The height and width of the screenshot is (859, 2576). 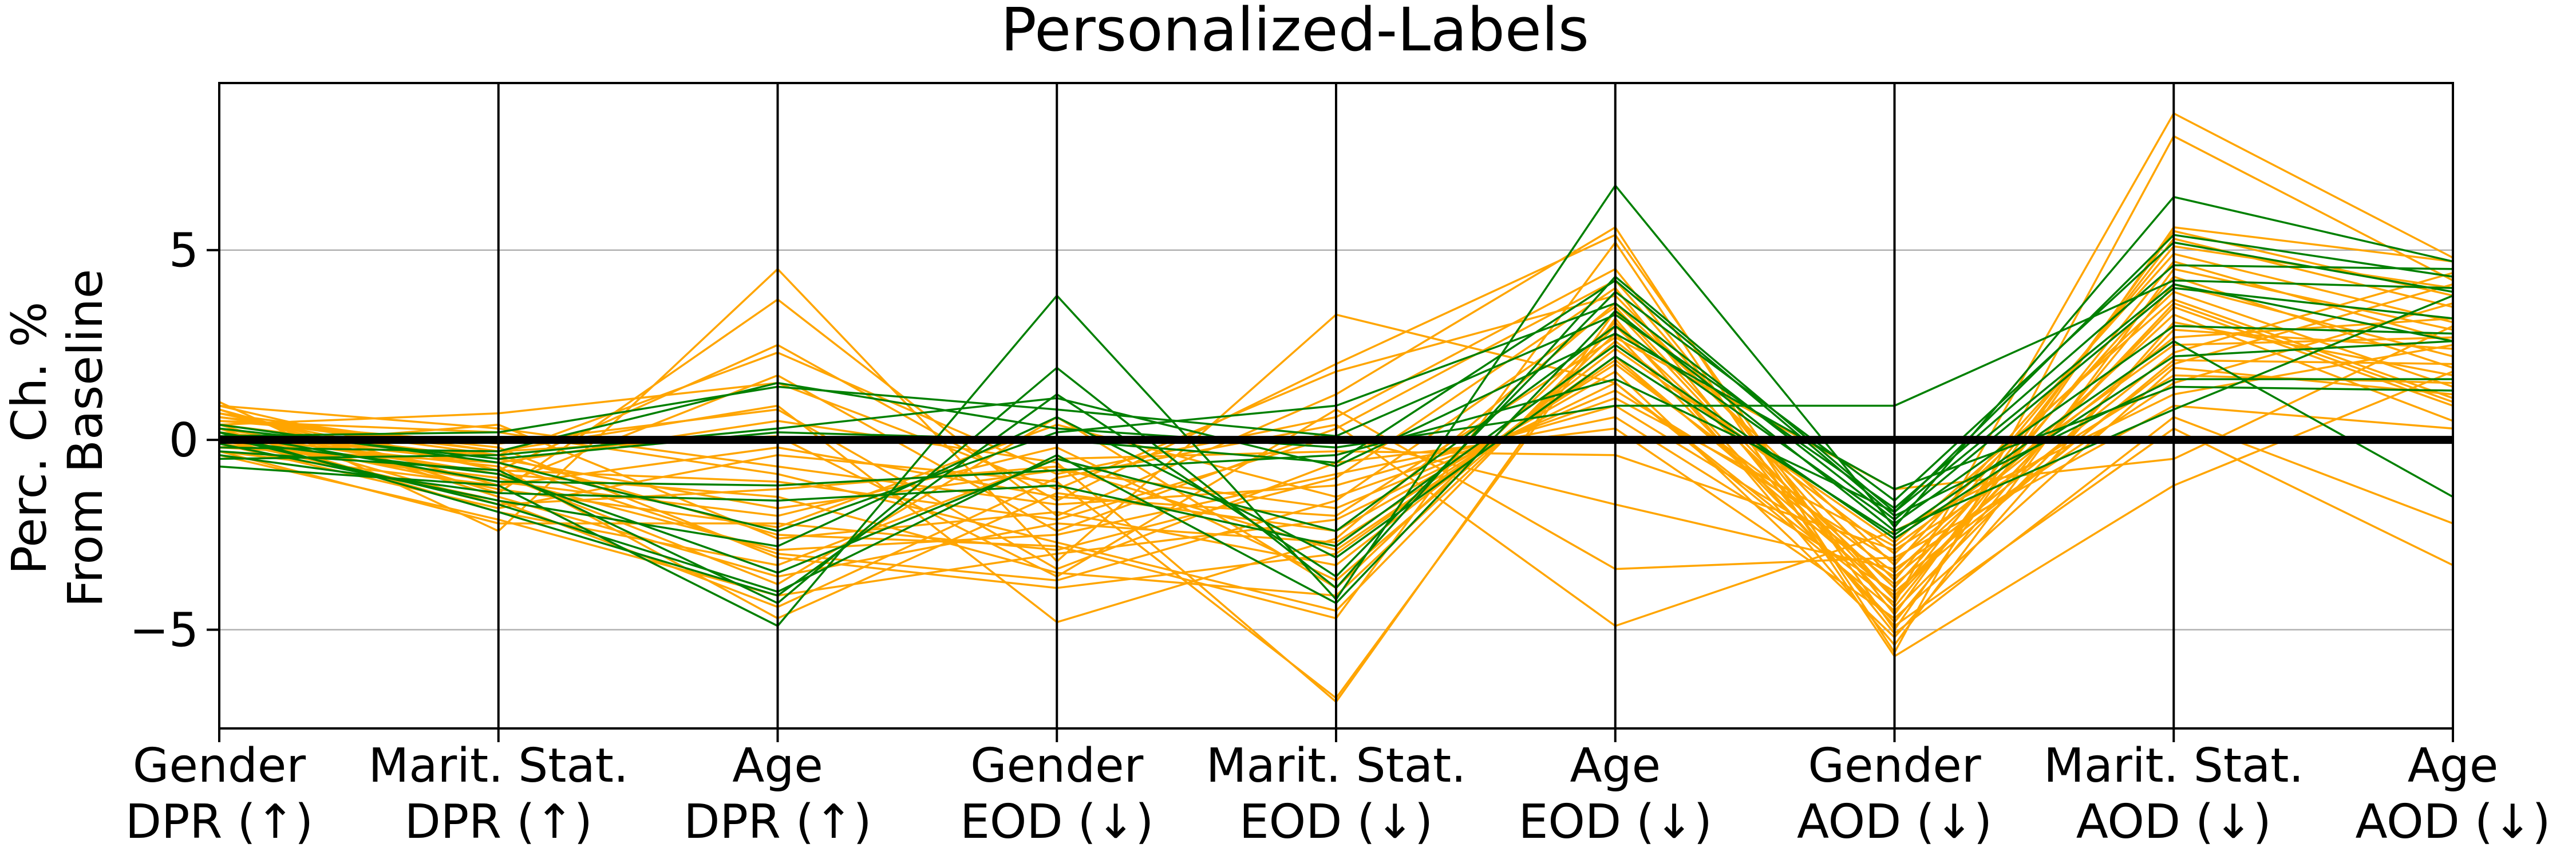 I want to click on y-axis-label: Perc. Ch. % From Baseline, so click(x=57, y=438).